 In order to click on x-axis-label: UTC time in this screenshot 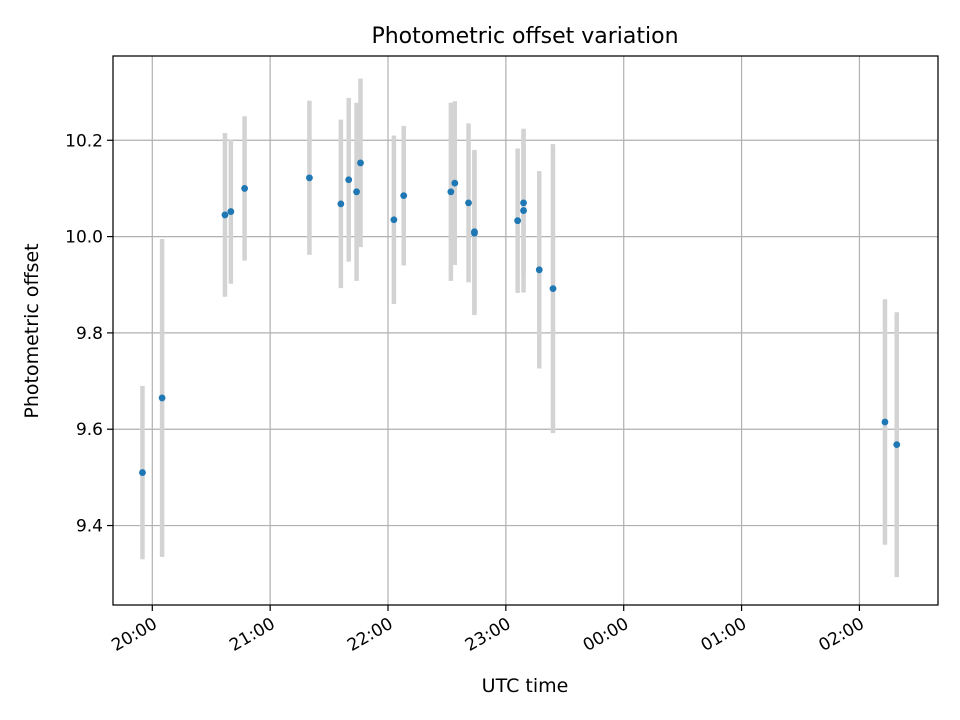, I will do `click(525, 686)`.